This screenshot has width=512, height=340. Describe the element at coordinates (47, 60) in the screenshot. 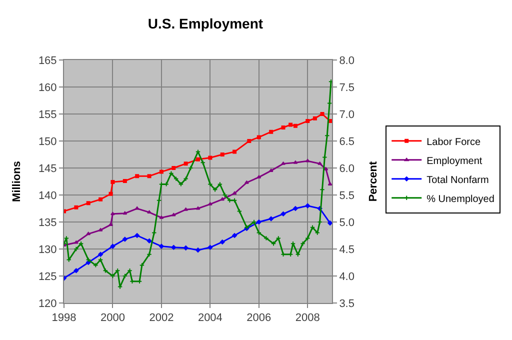

I see `y-tick-label: 165` at that location.